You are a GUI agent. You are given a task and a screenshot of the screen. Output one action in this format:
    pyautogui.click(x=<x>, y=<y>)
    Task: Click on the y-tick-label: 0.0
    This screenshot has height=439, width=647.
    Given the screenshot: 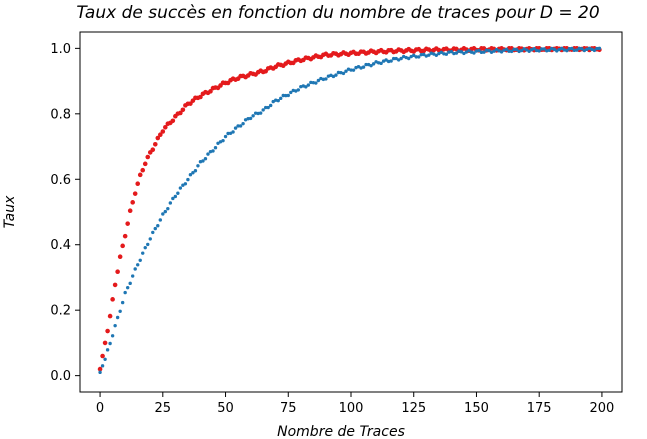 What is the action you would take?
    pyautogui.click(x=60, y=376)
    